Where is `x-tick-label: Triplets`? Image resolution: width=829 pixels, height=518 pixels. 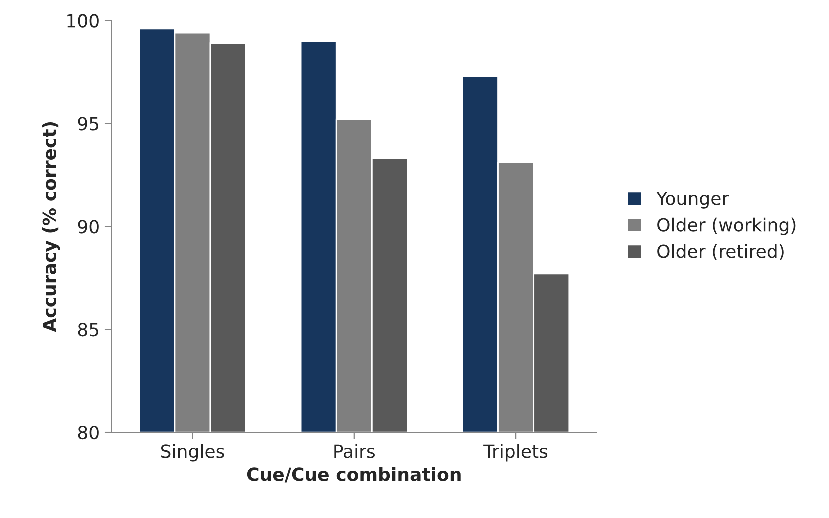
x-tick-label: Triplets is located at coordinates (516, 453).